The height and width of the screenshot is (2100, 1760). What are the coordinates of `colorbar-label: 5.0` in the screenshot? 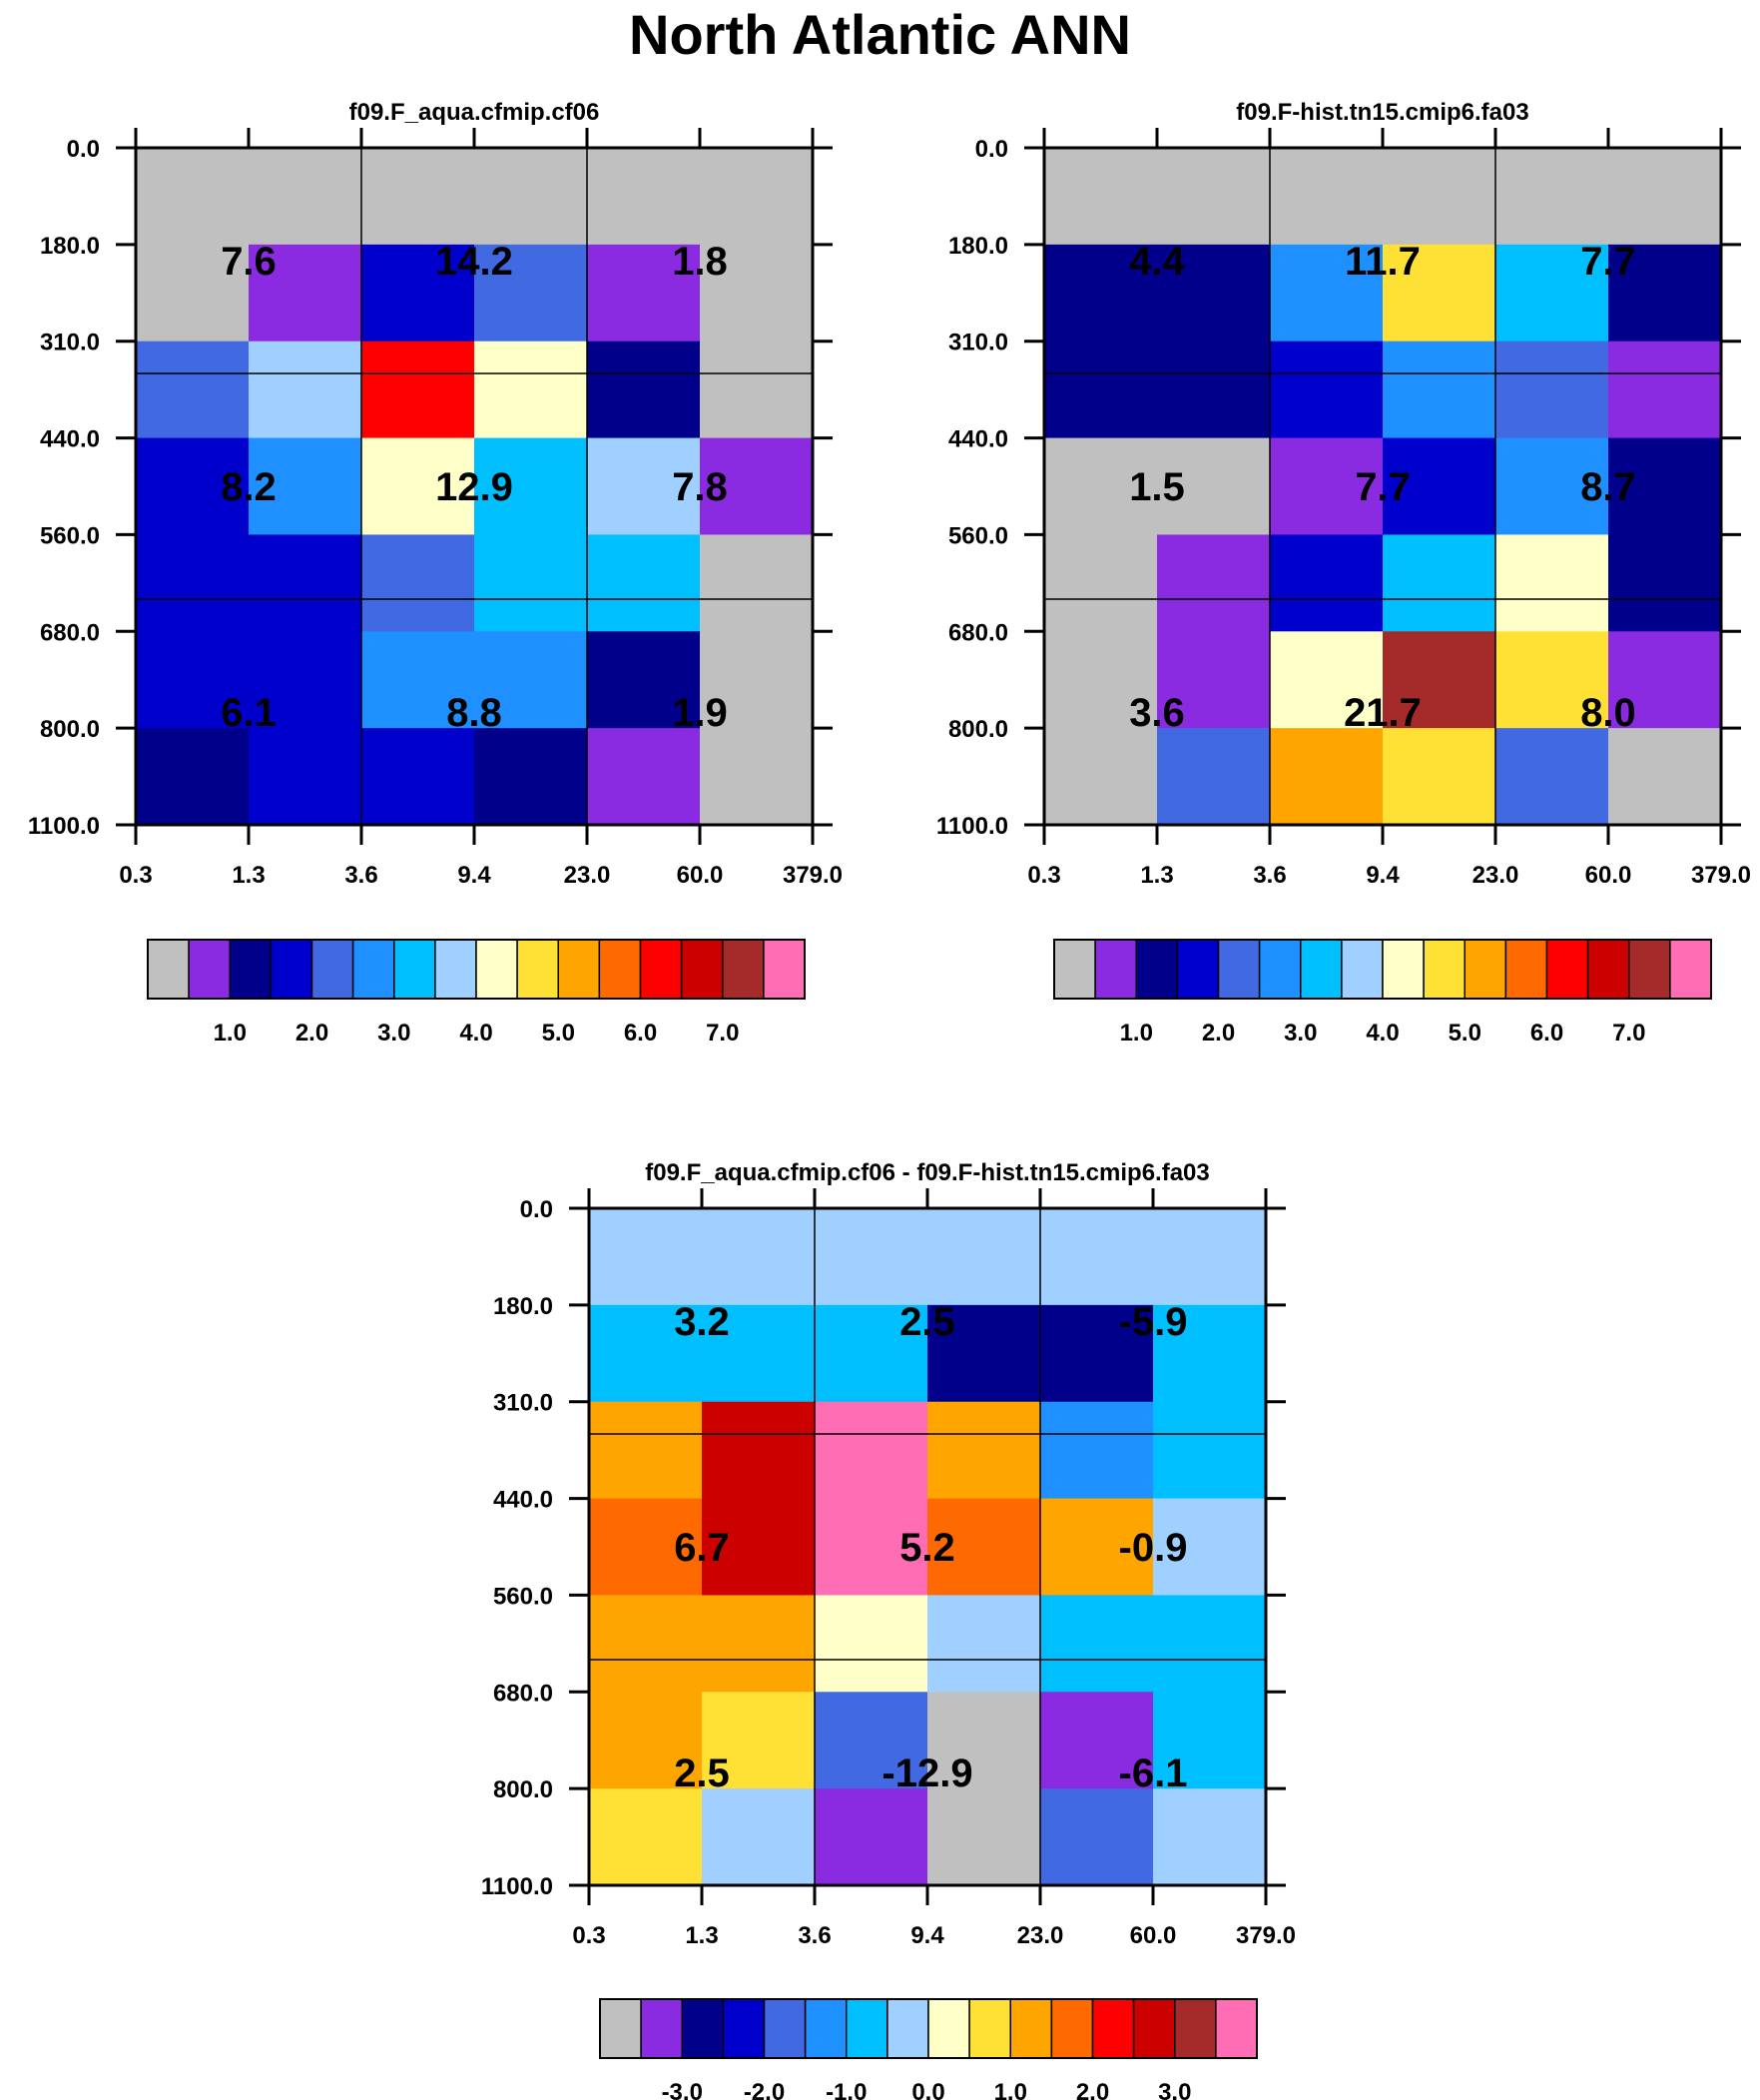 It's located at (559, 1033).